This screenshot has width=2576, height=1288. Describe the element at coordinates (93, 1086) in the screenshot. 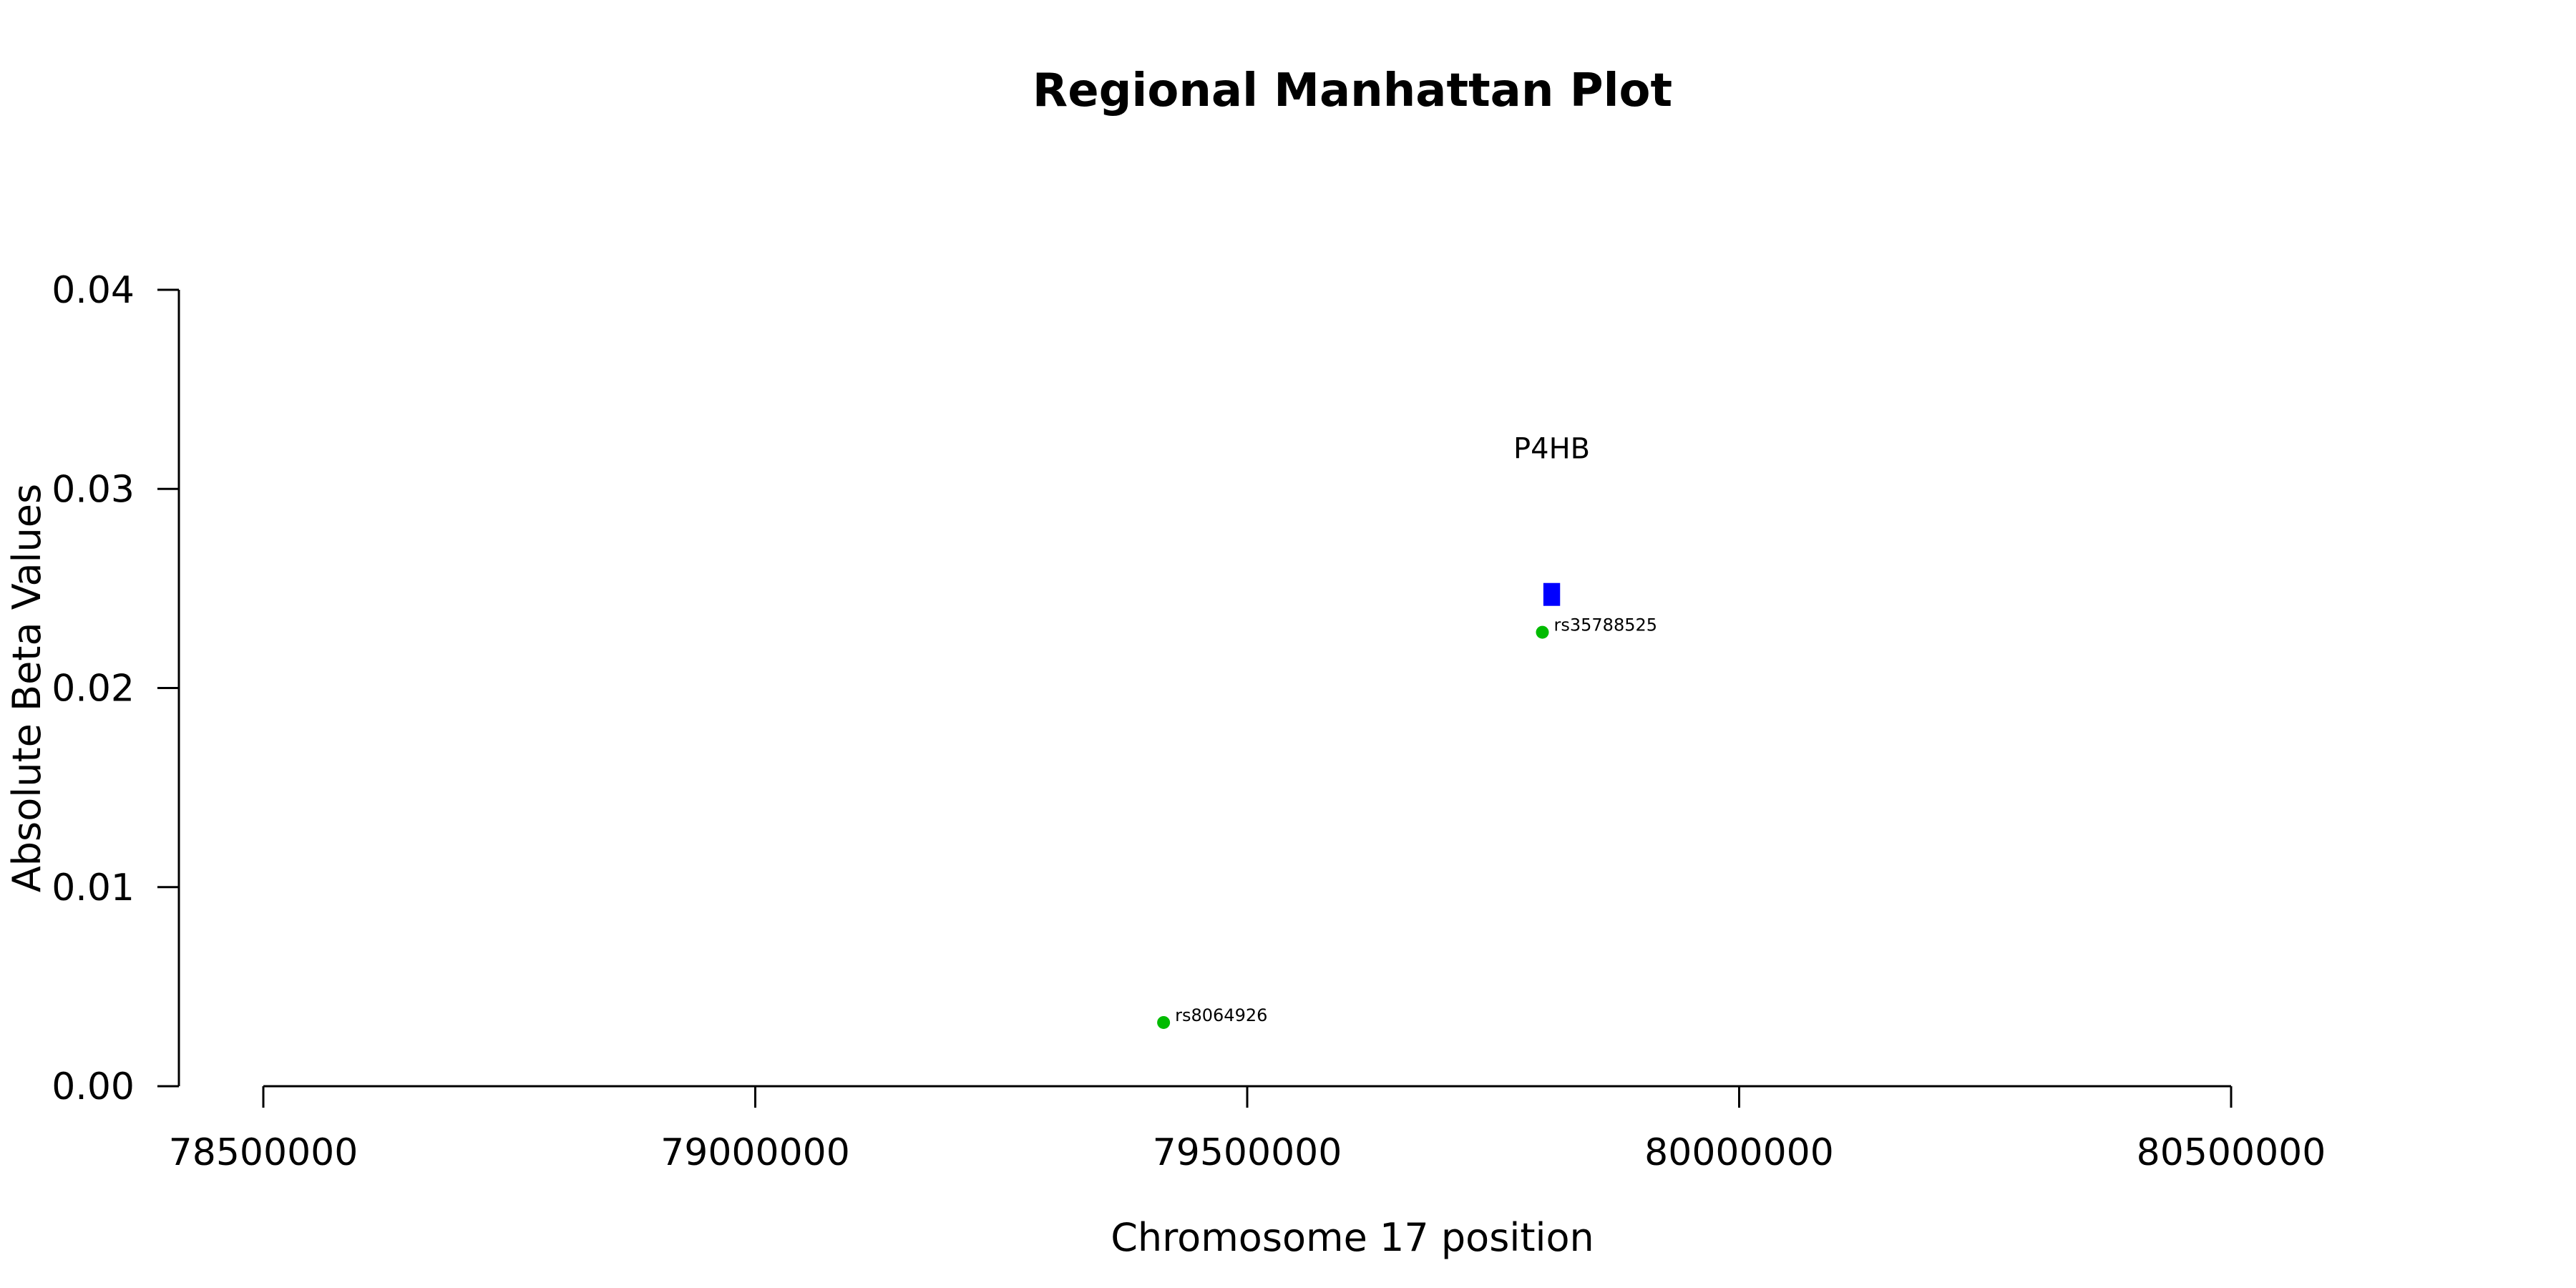

I see `y-tick-label: 0.00` at that location.